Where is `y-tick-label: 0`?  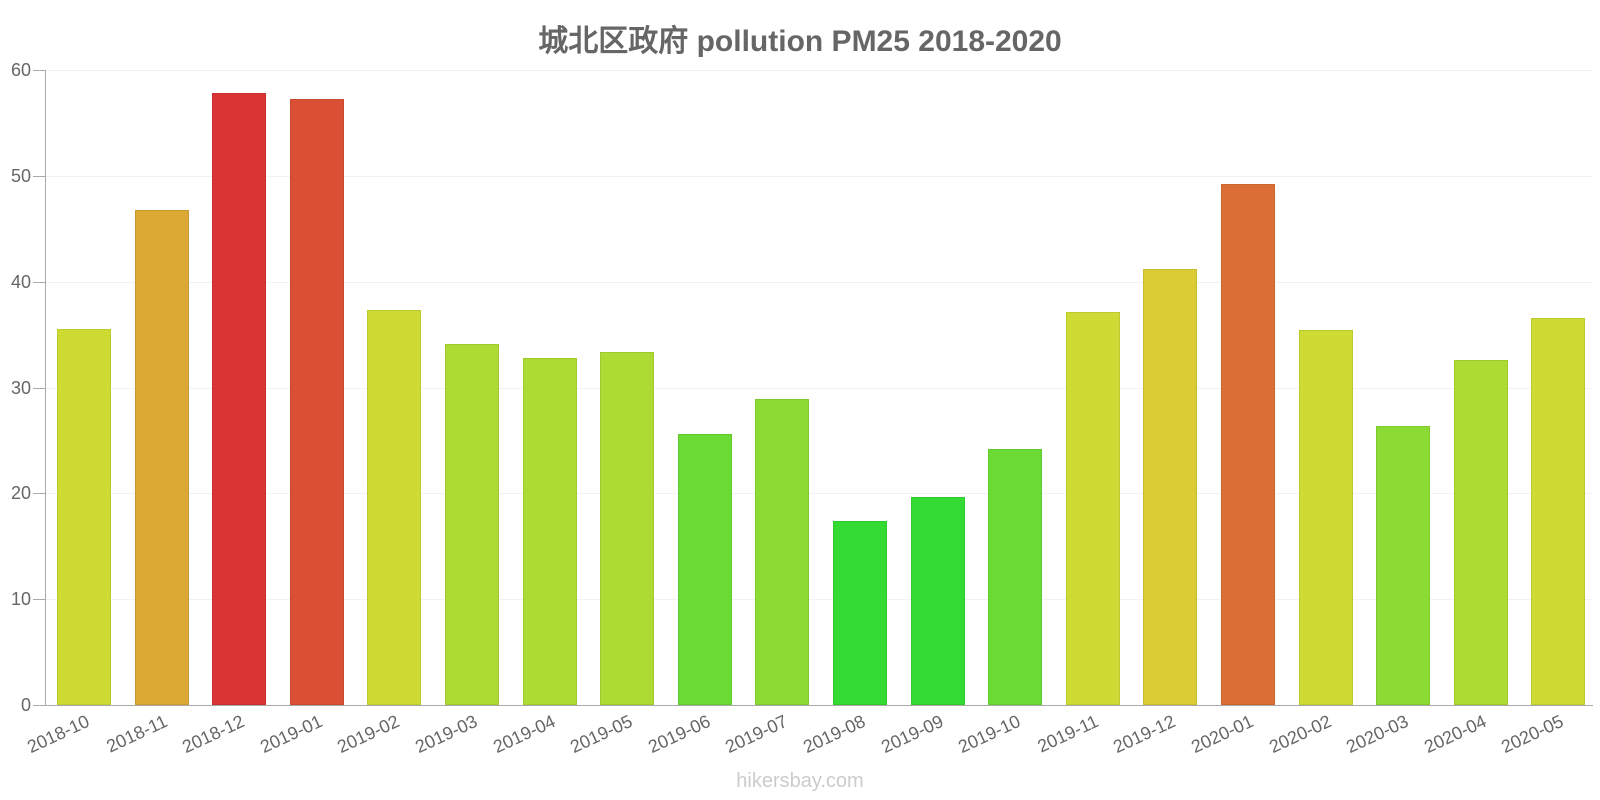
y-tick-label: 0 is located at coordinates (25, 705).